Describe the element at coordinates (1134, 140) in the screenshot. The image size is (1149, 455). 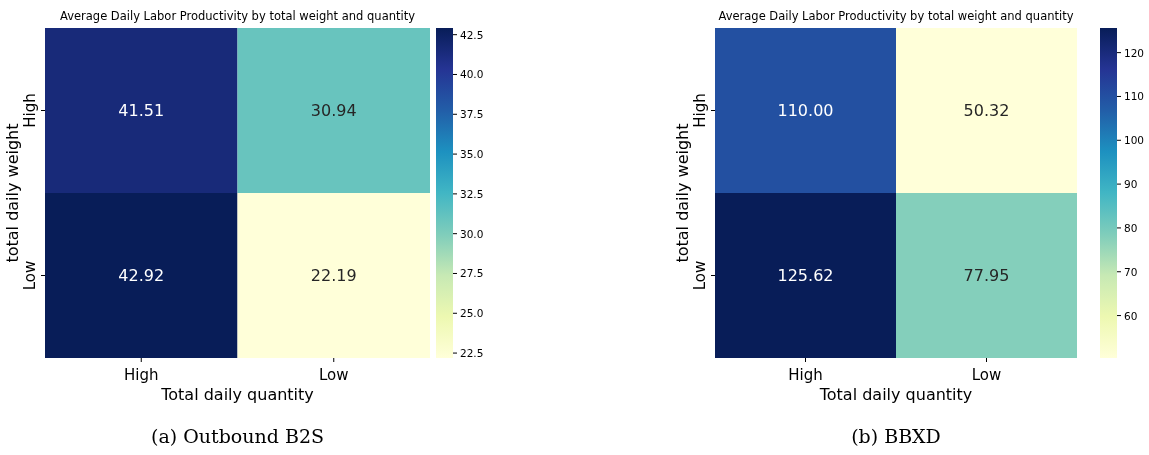
I see `color-bar-label: 100` at that location.